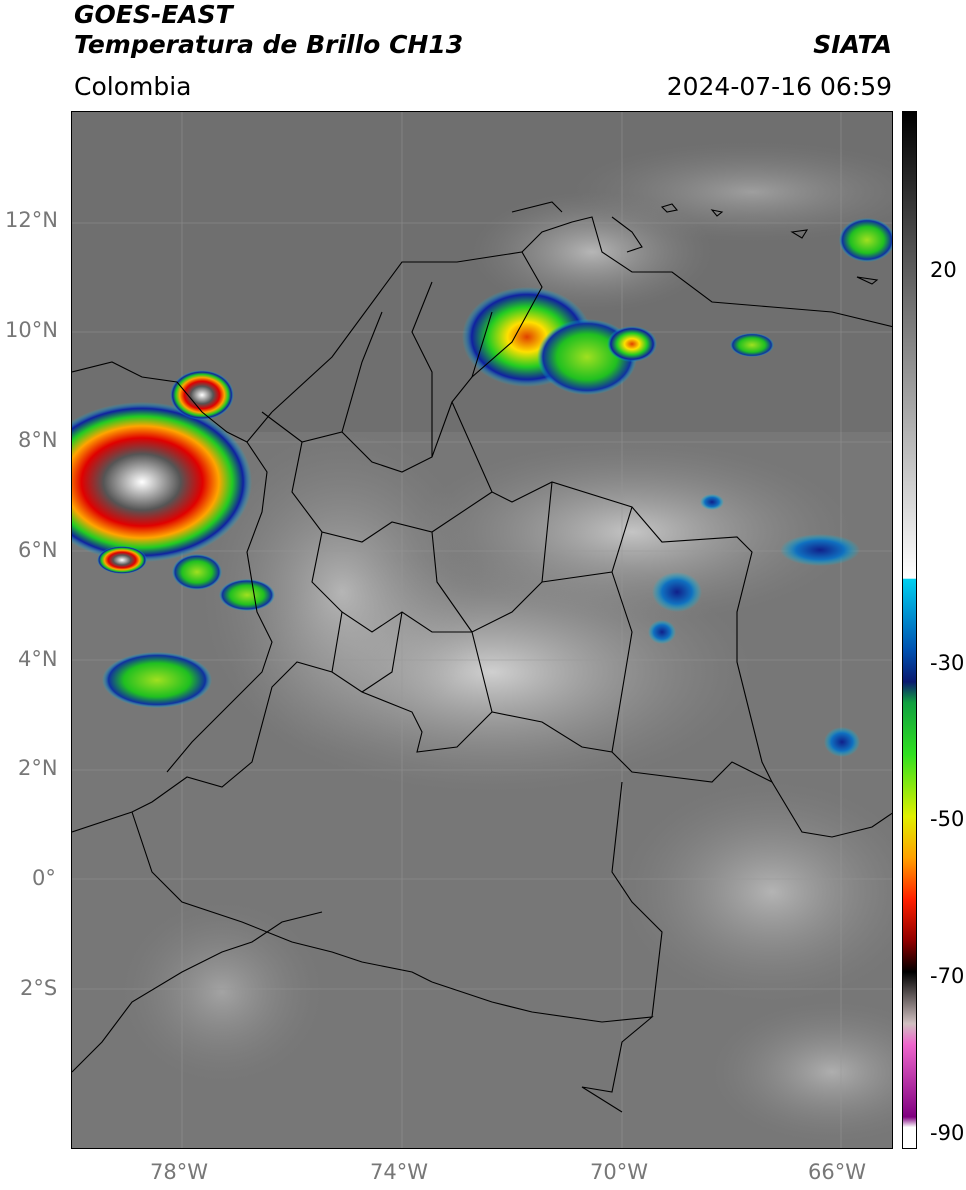 The image size is (966, 1190). Describe the element at coordinates (947, 819) in the screenshot. I see `colorbar-label-minus50: -50` at that location.